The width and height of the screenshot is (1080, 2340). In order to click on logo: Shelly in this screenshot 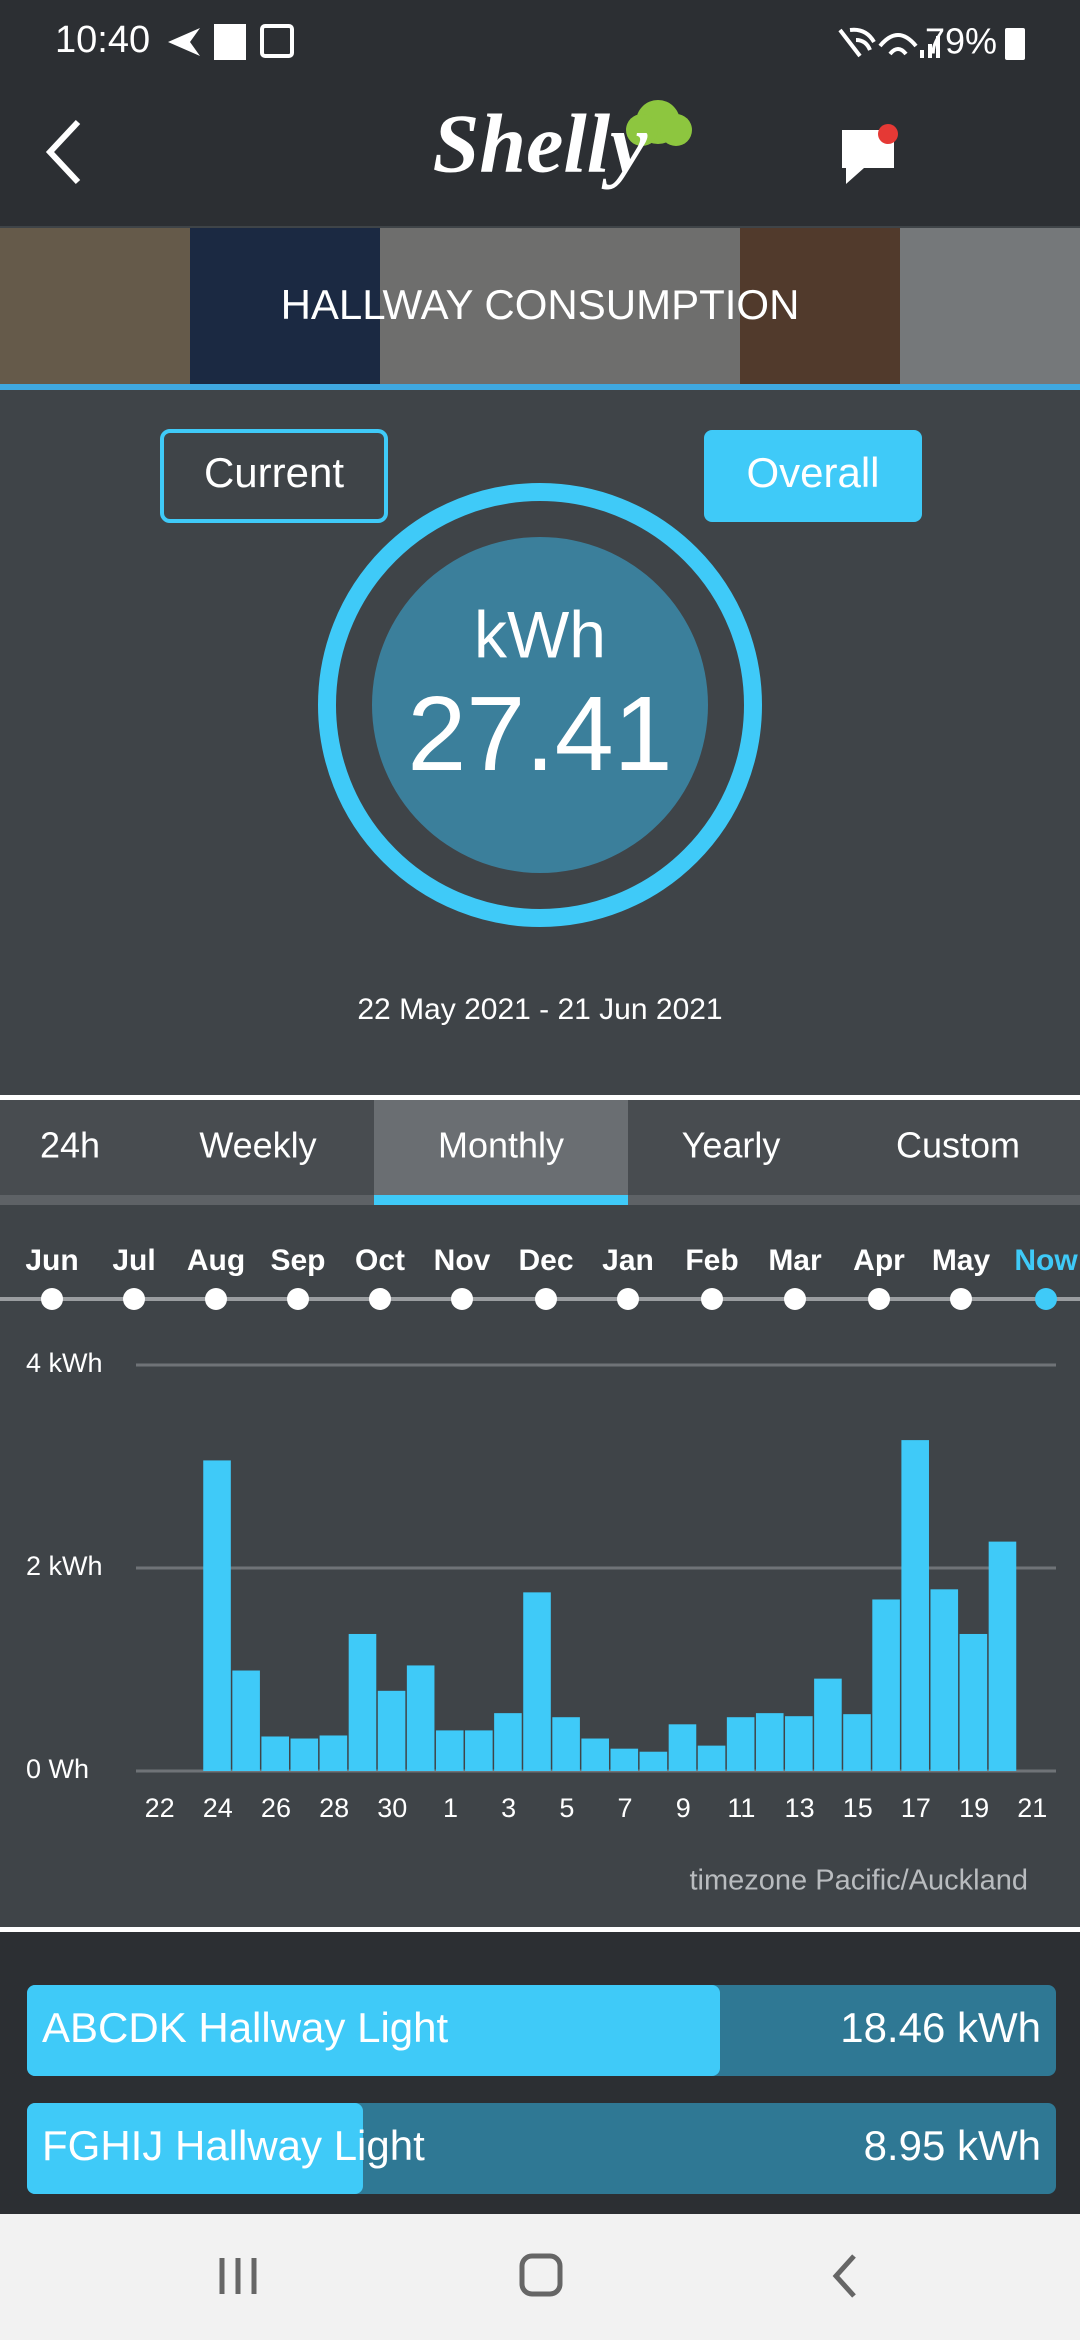, I will do `click(540, 143)`.